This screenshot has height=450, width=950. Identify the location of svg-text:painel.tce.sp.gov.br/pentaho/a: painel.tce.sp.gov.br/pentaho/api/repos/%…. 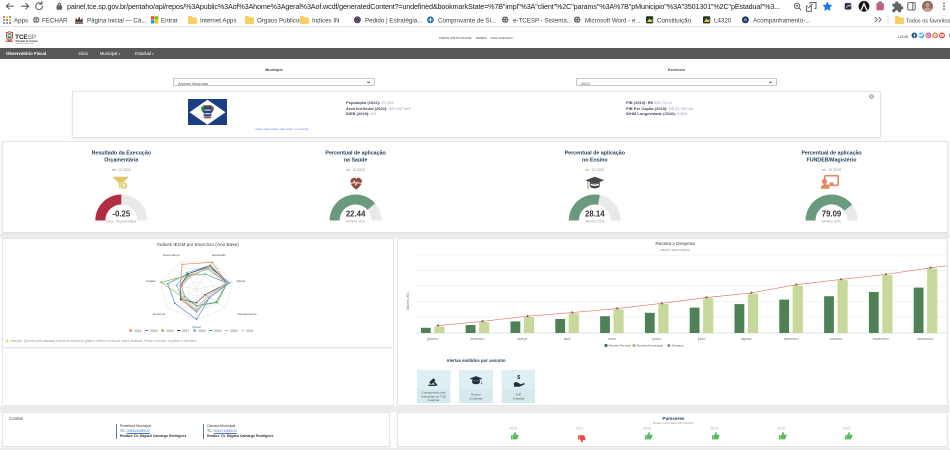
(423, 6).